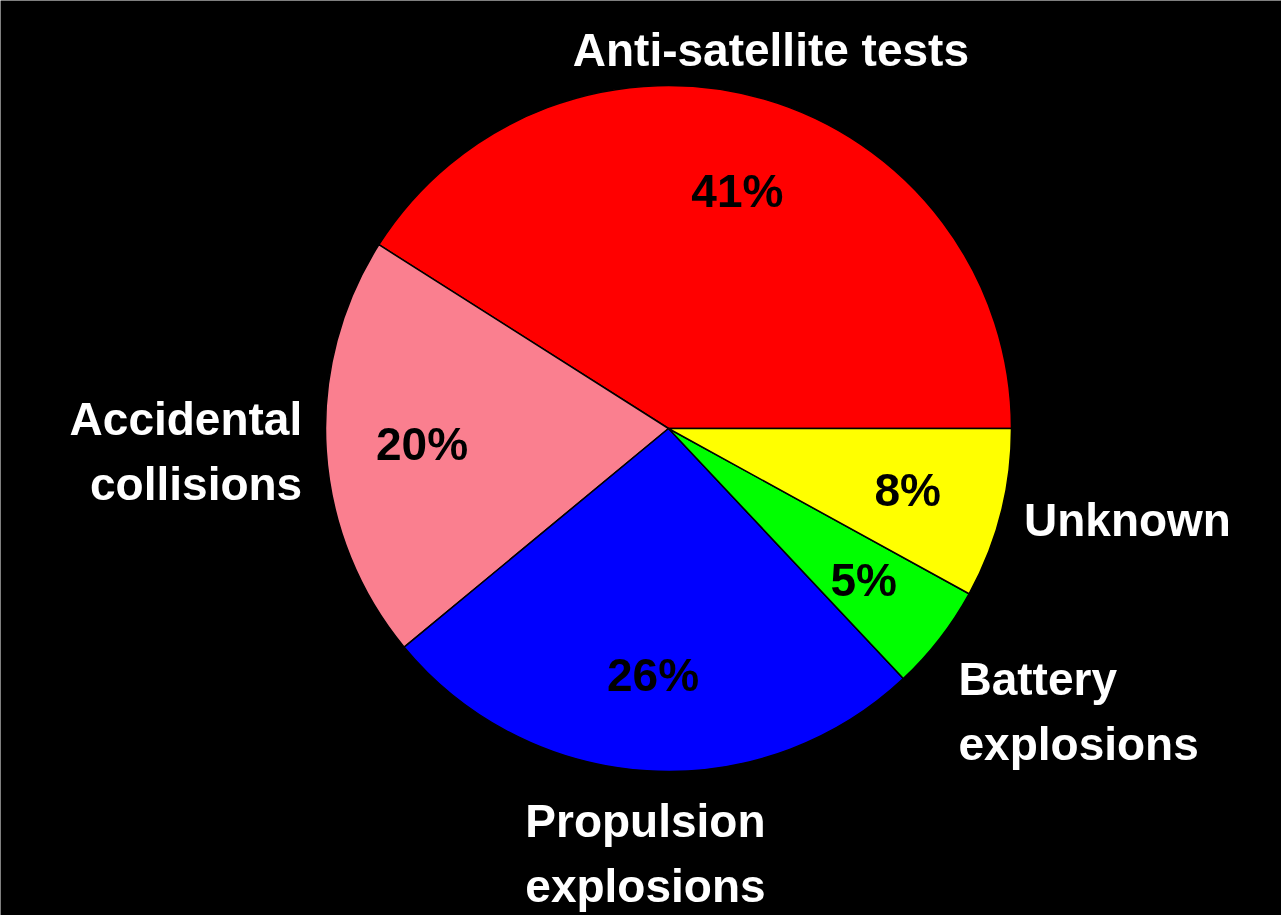 This screenshot has width=1281, height=915. I want to click on slice-label: Propulsion explosions, so click(645, 853).